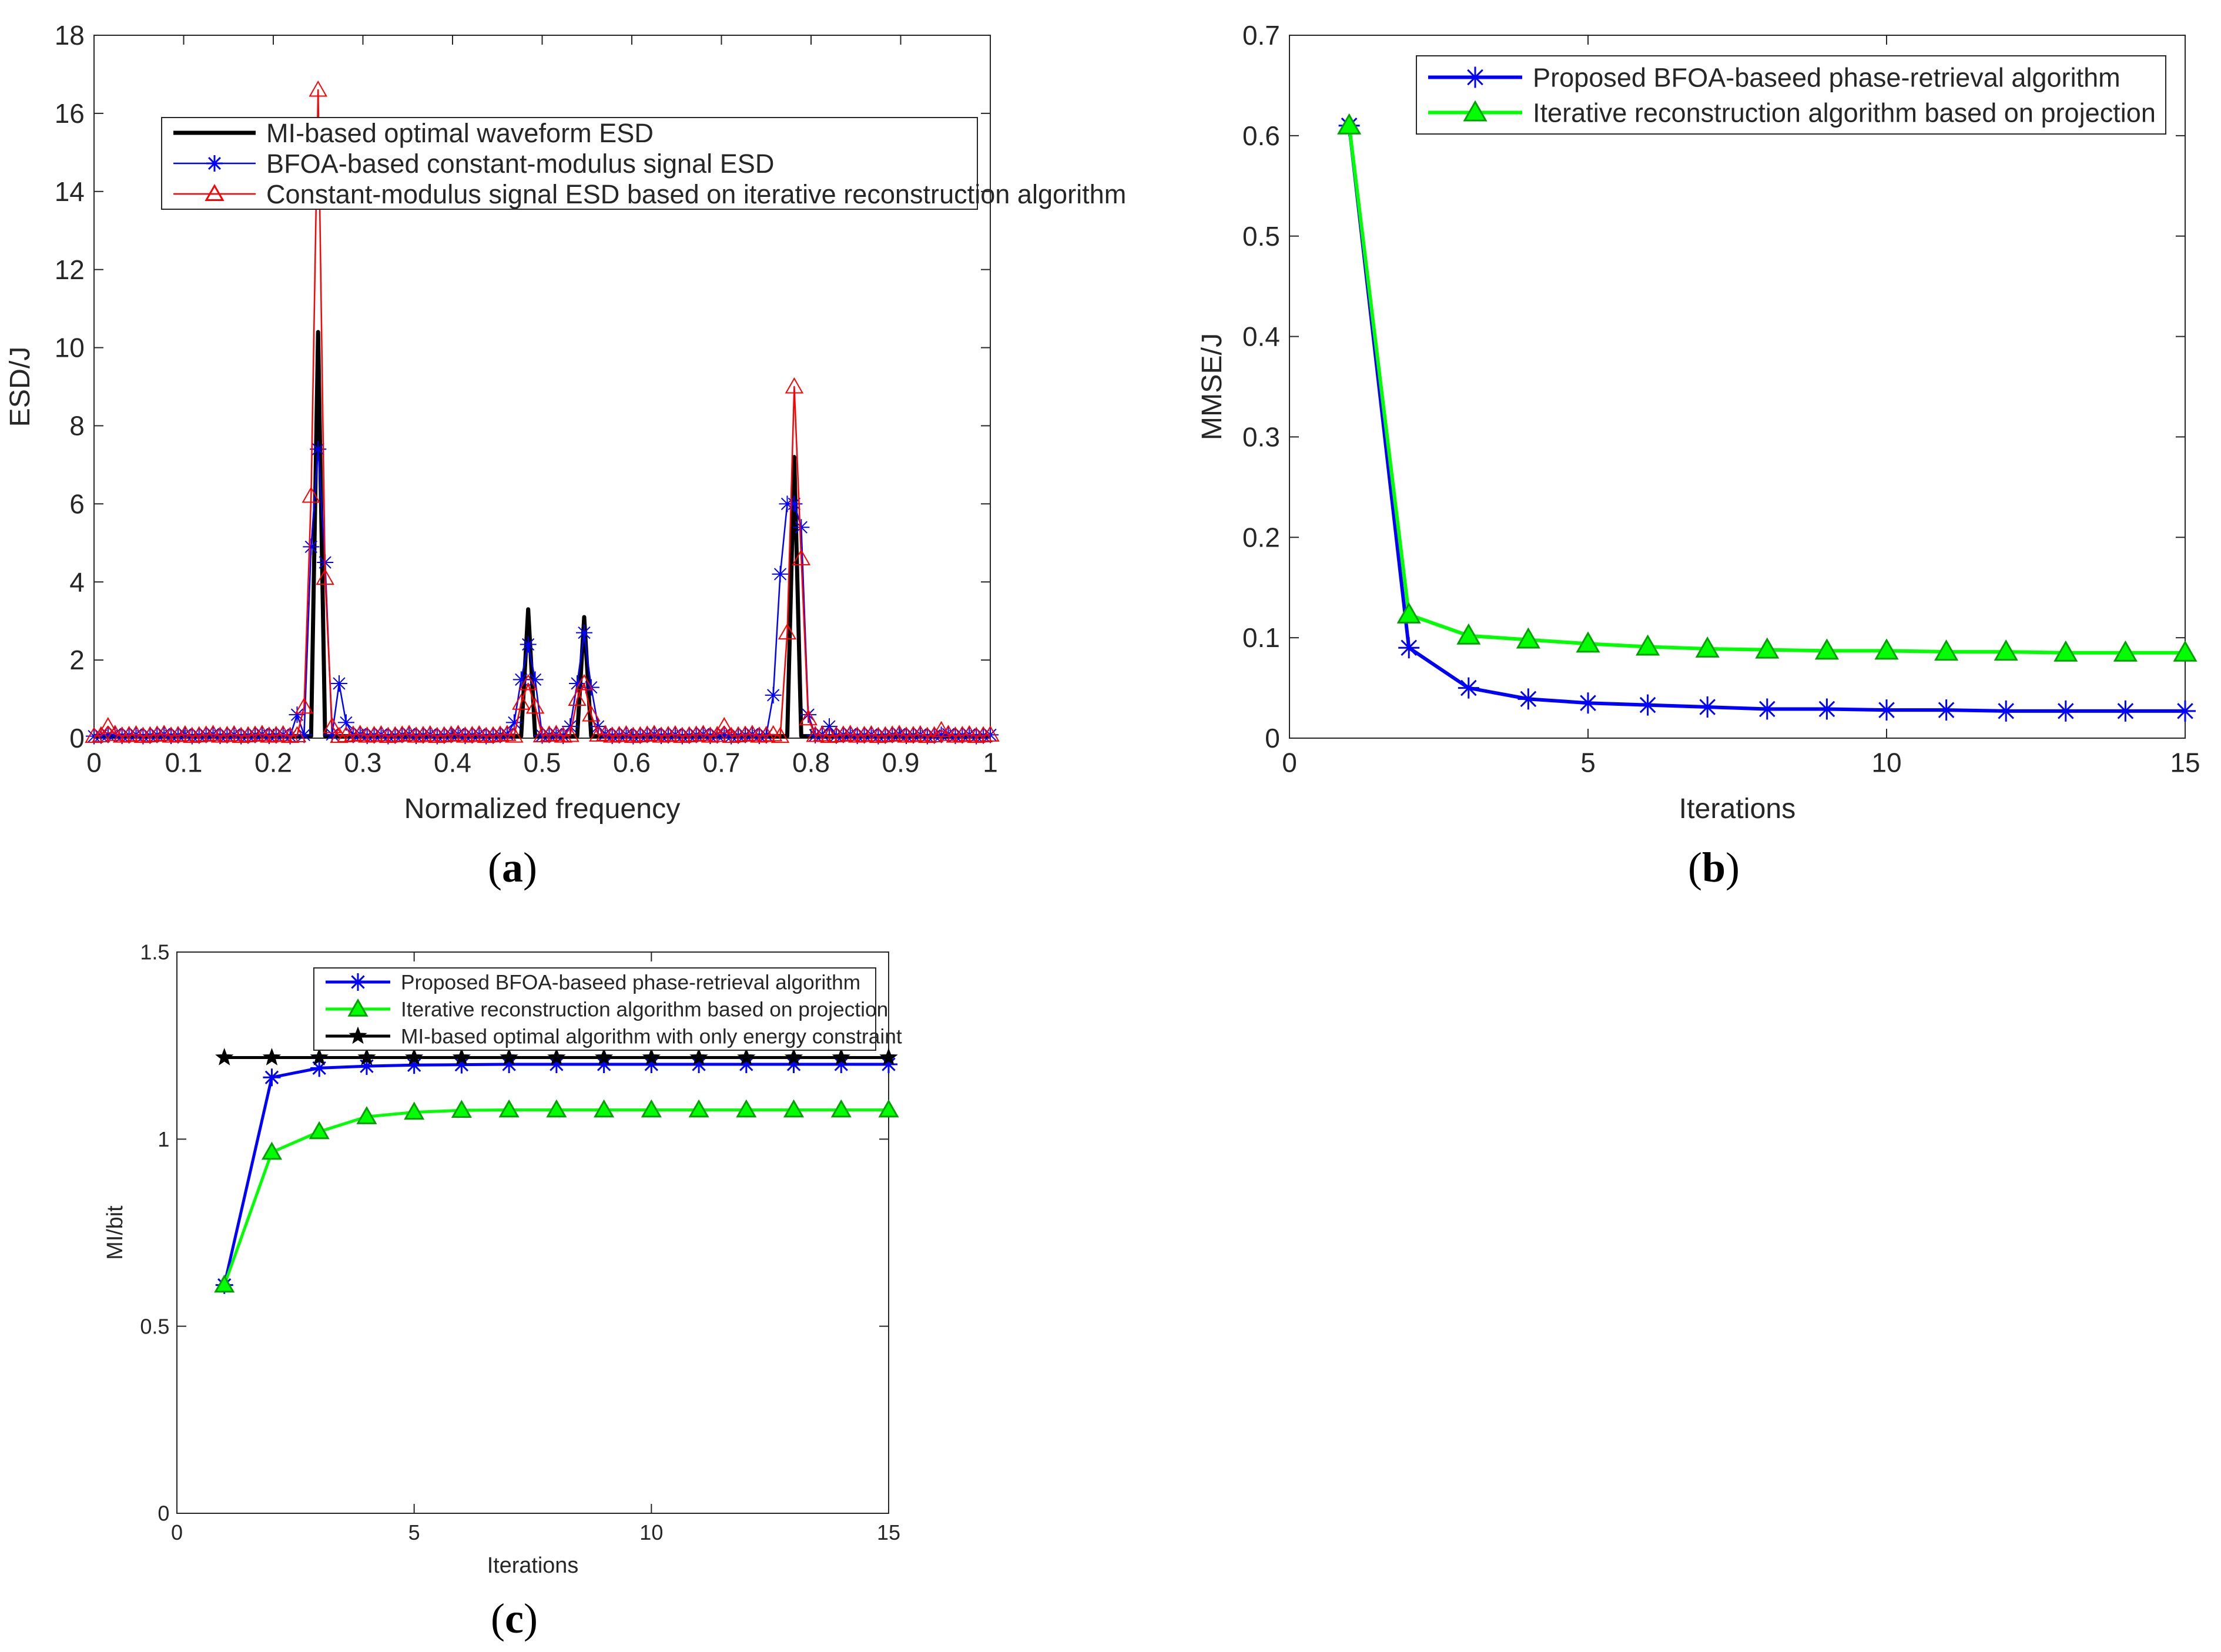 Image resolution: width=2221 pixels, height=1652 pixels. What do you see at coordinates (888, 1532) in the screenshot?
I see `x-tick-label: 15` at bounding box center [888, 1532].